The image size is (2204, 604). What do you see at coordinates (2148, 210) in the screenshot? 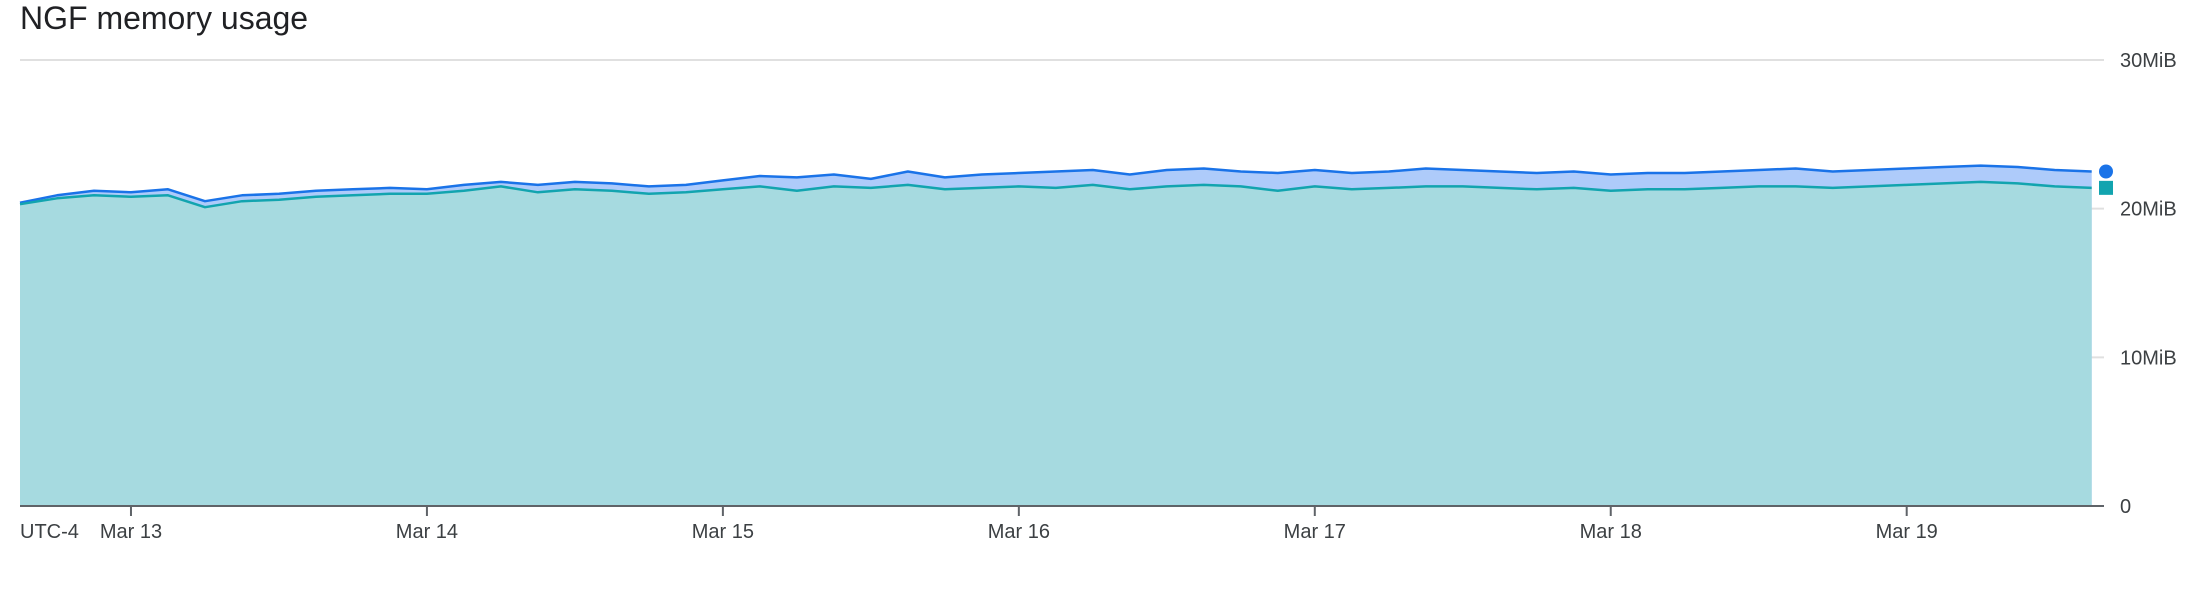
I see `y-tick-label: 20MiB` at bounding box center [2148, 210].